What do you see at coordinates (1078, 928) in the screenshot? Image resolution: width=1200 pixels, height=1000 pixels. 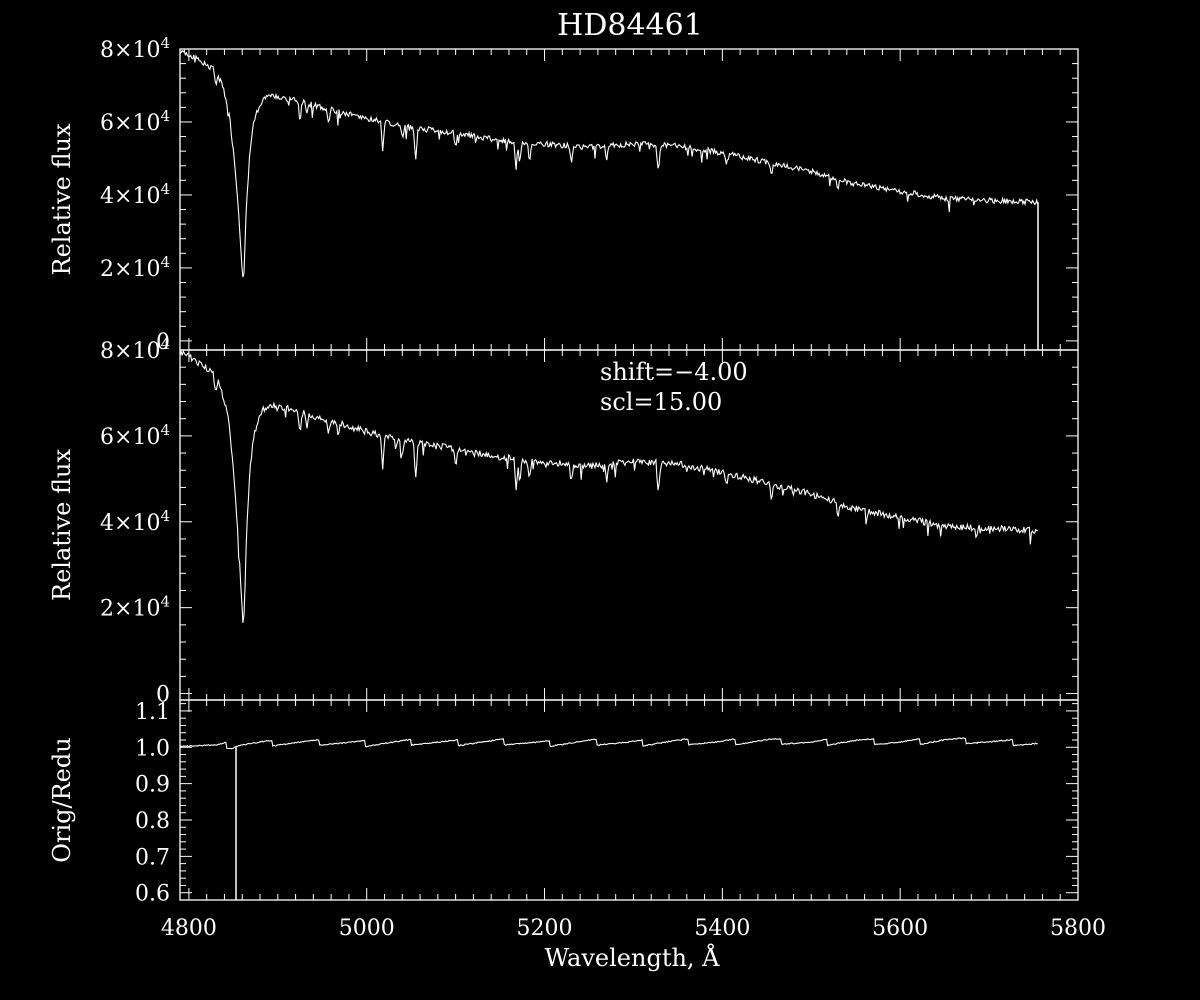 I see `x-tick-label: 5800` at bounding box center [1078, 928].